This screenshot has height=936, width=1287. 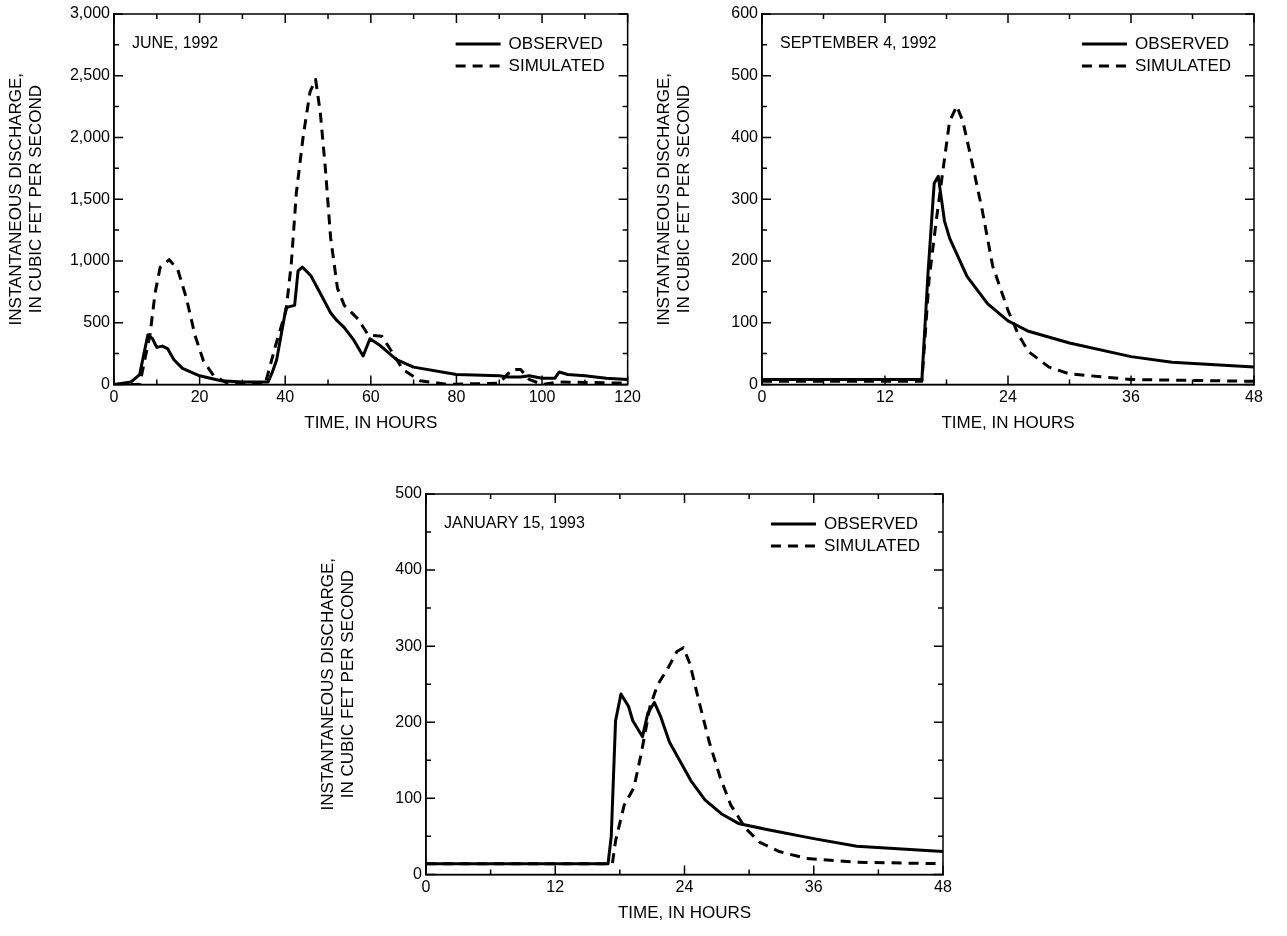 I want to click on y-tick-label: 1,500, so click(x=90, y=198).